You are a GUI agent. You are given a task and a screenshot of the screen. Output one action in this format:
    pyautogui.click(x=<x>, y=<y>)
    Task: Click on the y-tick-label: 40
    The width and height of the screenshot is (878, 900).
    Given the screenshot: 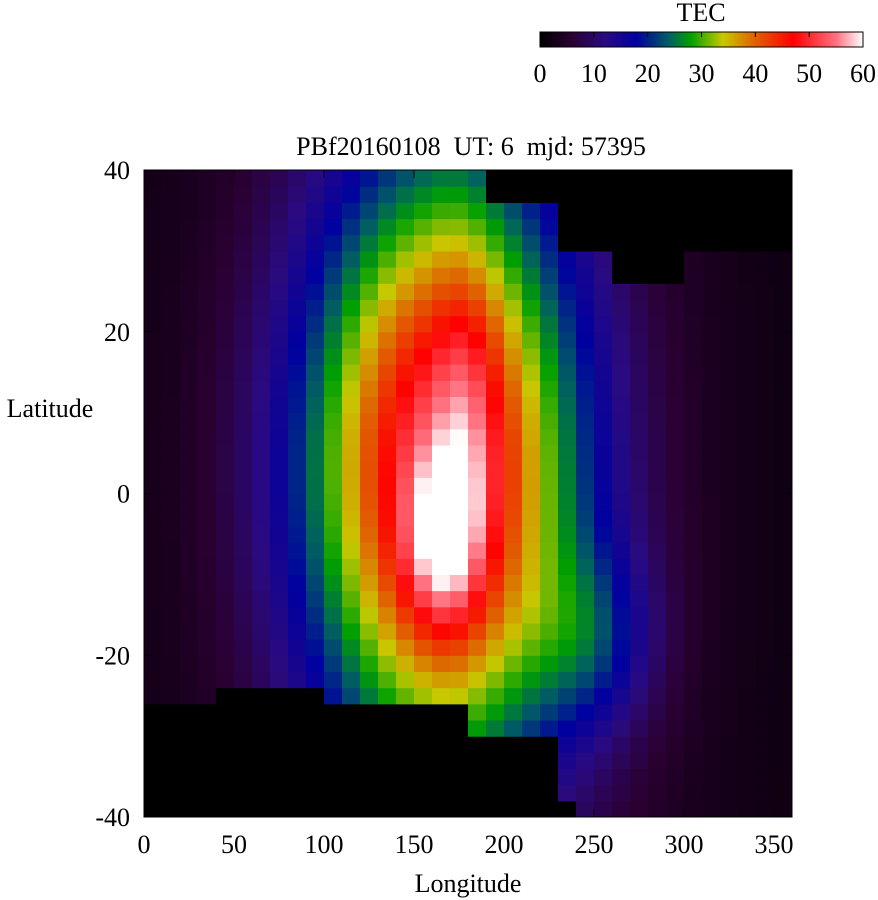 What is the action you would take?
    pyautogui.click(x=117, y=170)
    